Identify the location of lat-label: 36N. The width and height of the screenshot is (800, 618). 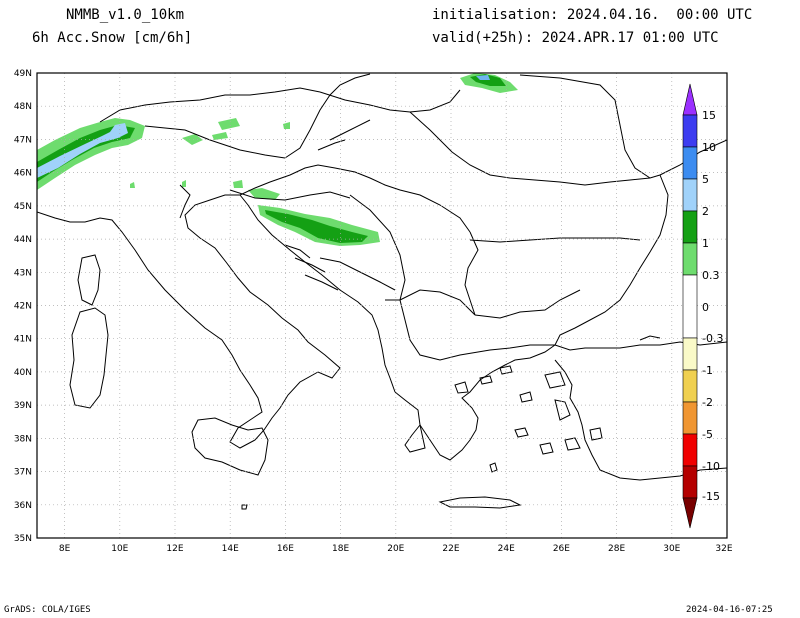
(23, 506).